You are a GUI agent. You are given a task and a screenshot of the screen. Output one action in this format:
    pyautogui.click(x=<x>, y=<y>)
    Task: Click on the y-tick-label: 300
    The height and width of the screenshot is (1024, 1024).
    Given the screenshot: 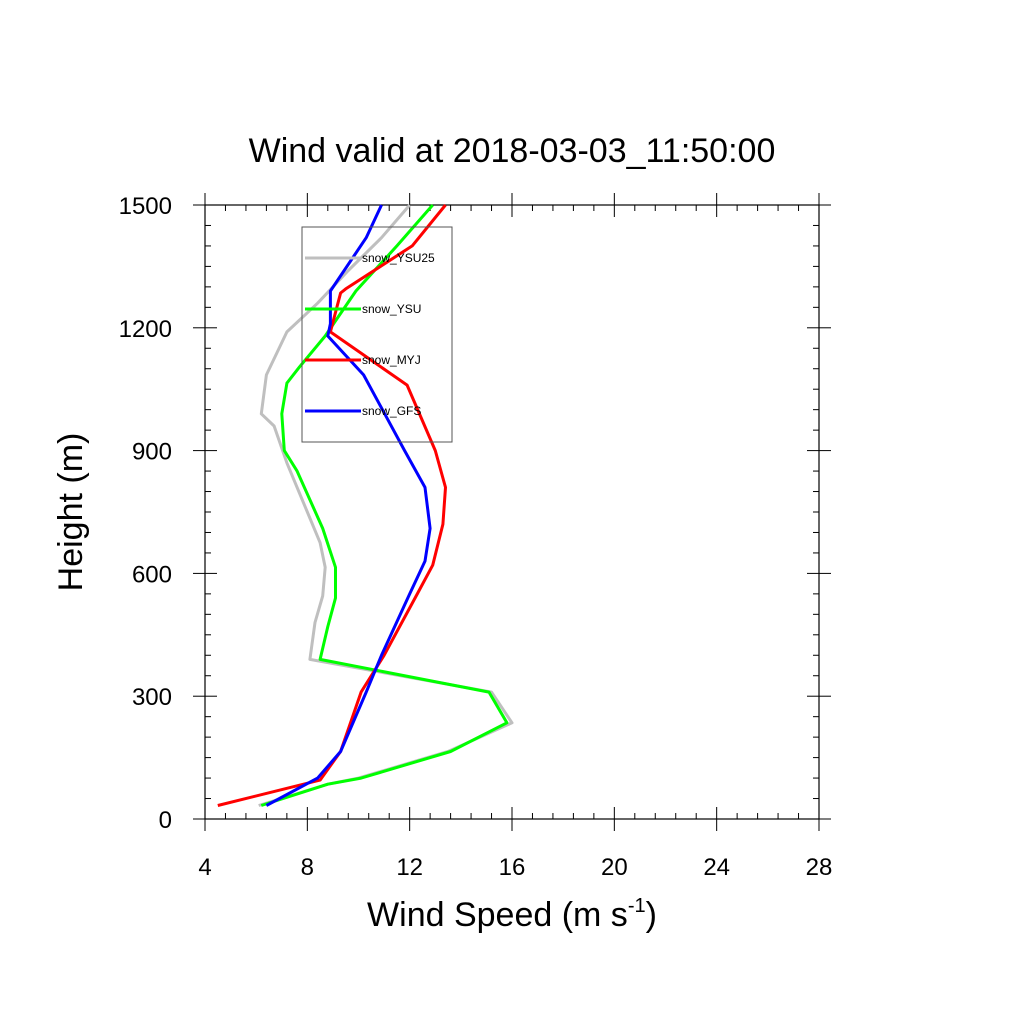 What is the action you would take?
    pyautogui.click(x=152, y=697)
    